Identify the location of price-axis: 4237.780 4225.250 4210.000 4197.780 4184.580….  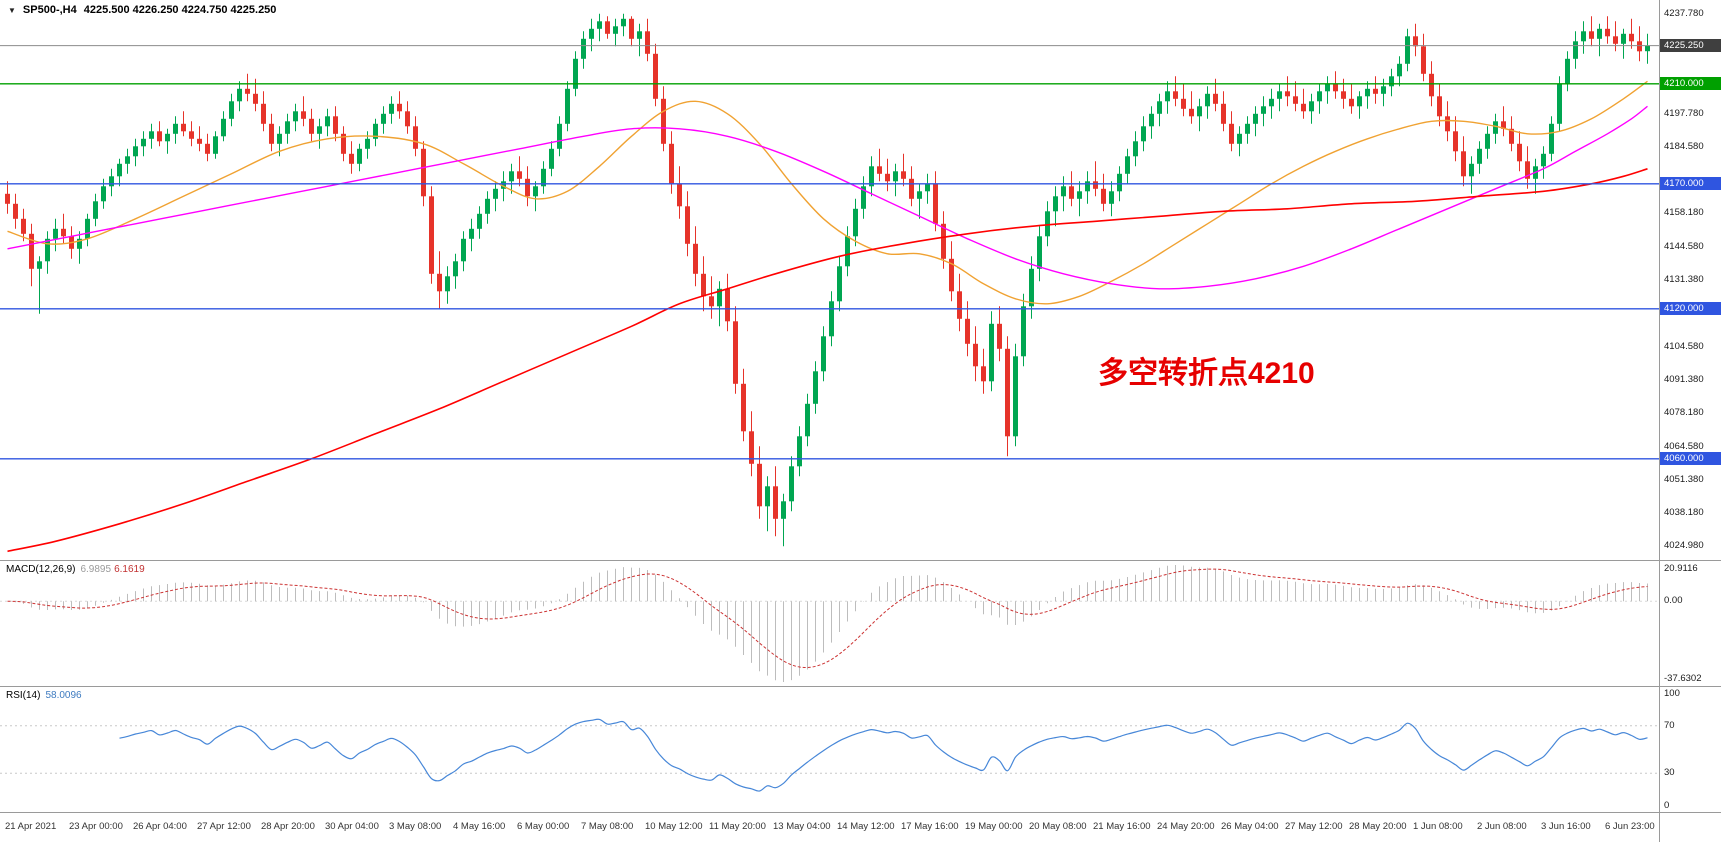
(1690, 280).